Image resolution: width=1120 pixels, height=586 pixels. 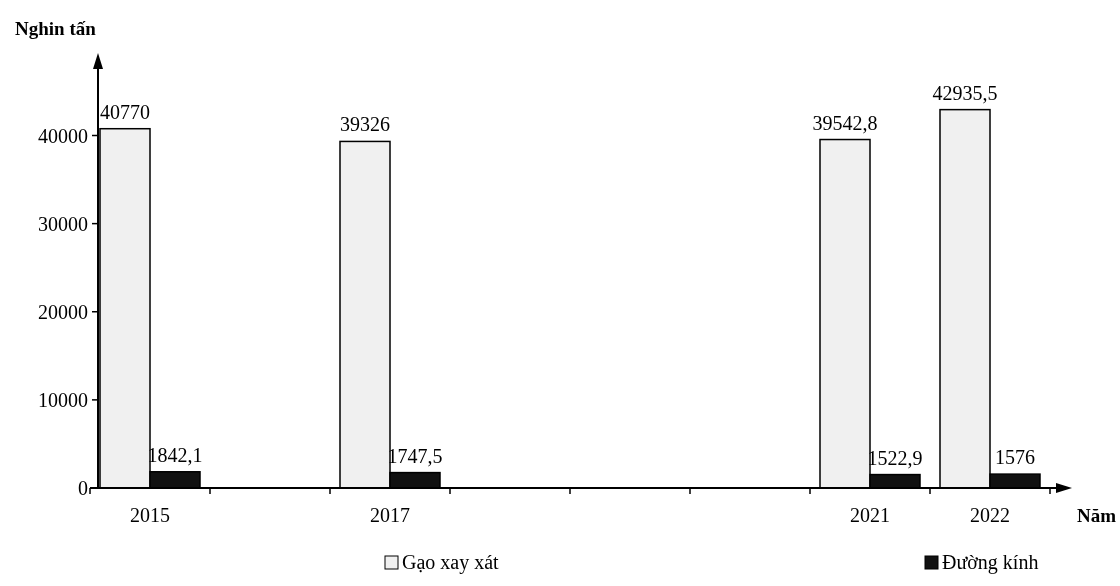 I want to click on x-tick-label: 2015, so click(x=150, y=515).